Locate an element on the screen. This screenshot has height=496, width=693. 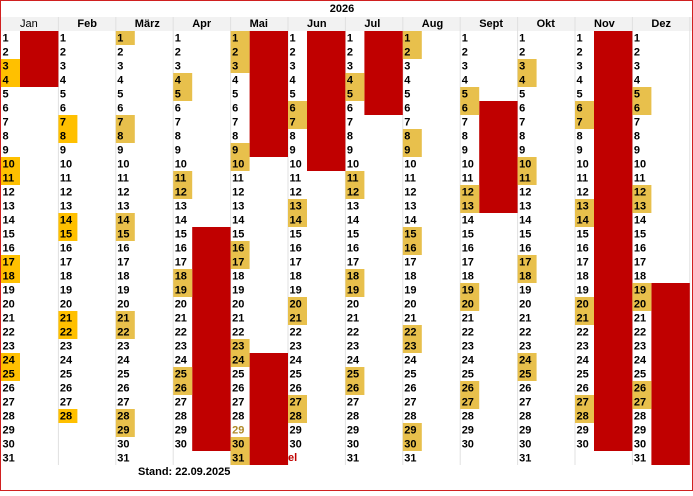
day-number: 17 is located at coordinates (640, 262).